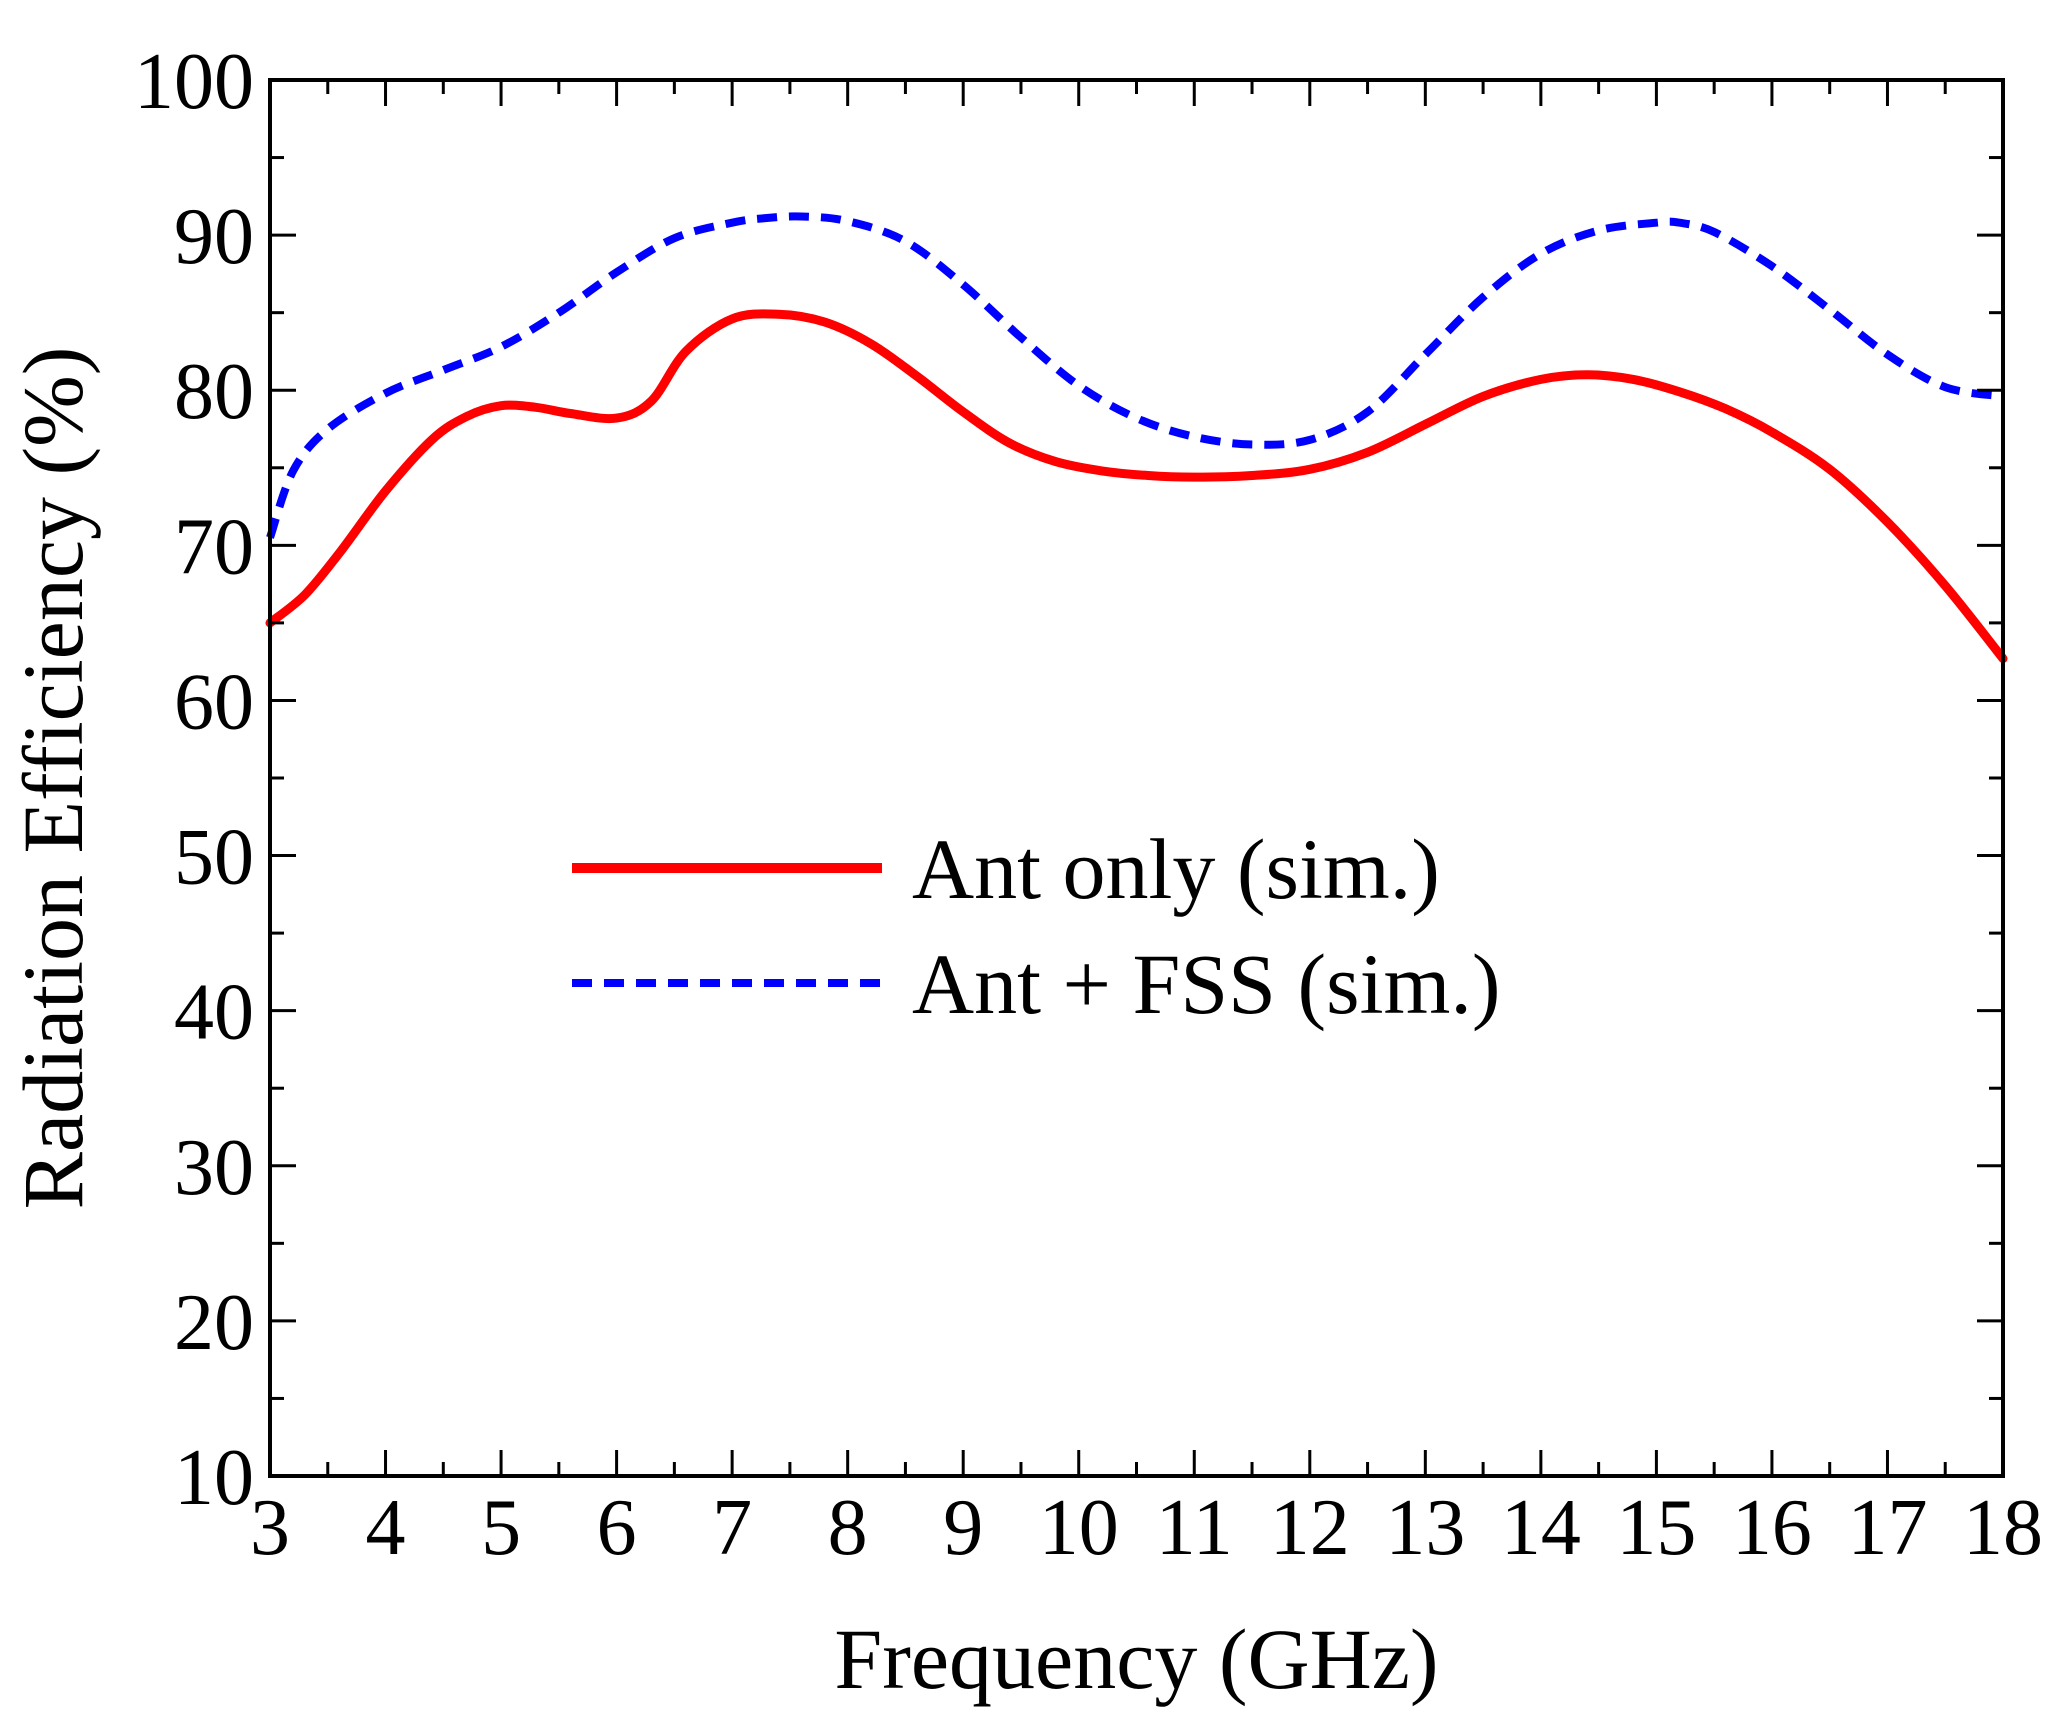 The height and width of the screenshot is (1735, 2055). What do you see at coordinates (214, 547) in the screenshot?
I see `y-tick-label: 70` at bounding box center [214, 547].